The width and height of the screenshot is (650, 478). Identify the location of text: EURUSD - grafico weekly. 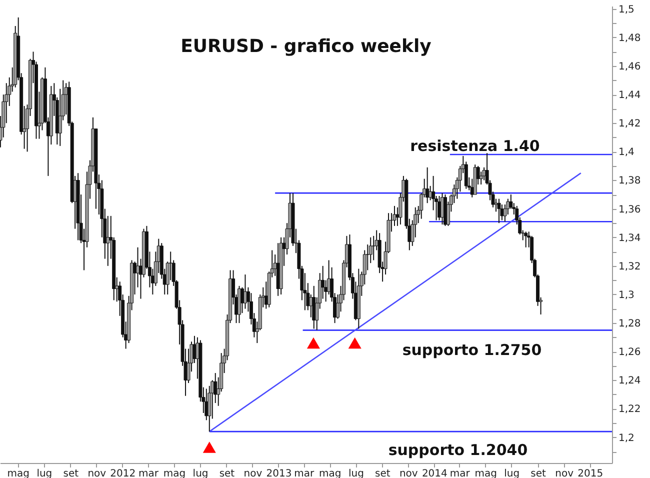
(306, 46).